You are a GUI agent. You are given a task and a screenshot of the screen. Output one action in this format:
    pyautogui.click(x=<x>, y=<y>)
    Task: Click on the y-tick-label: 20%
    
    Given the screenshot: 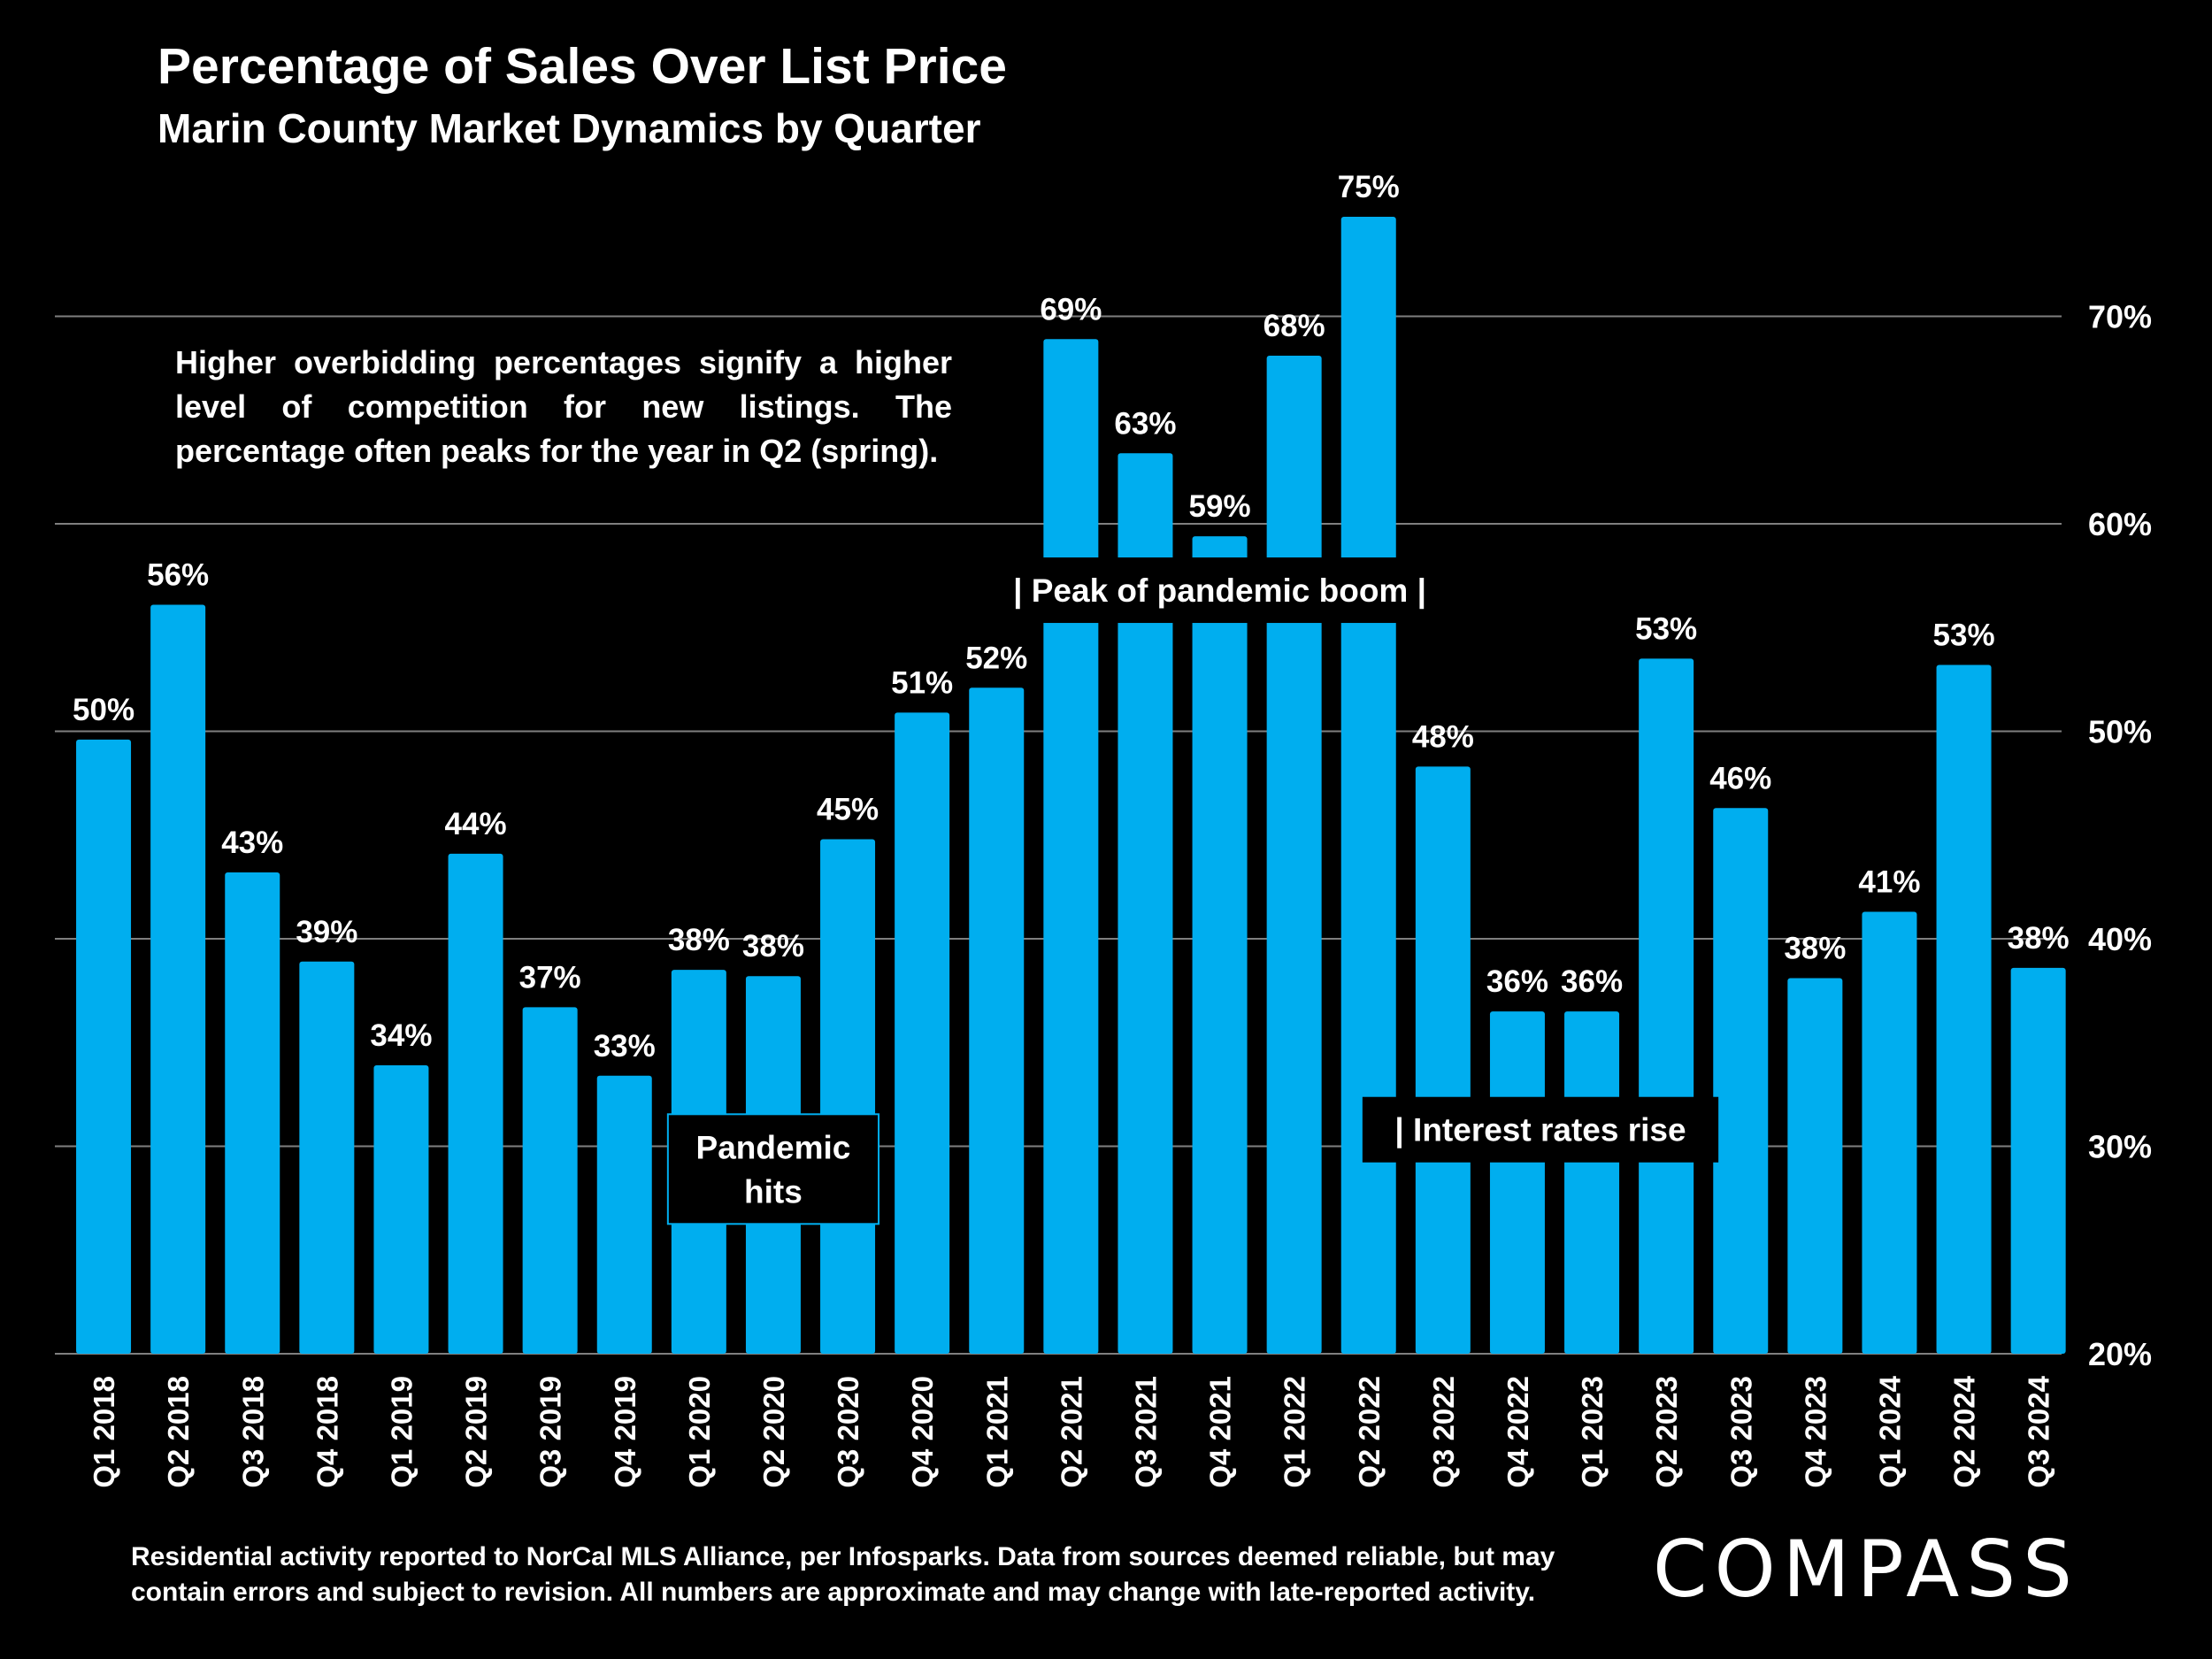 What is the action you would take?
    pyautogui.click(x=2120, y=1354)
    